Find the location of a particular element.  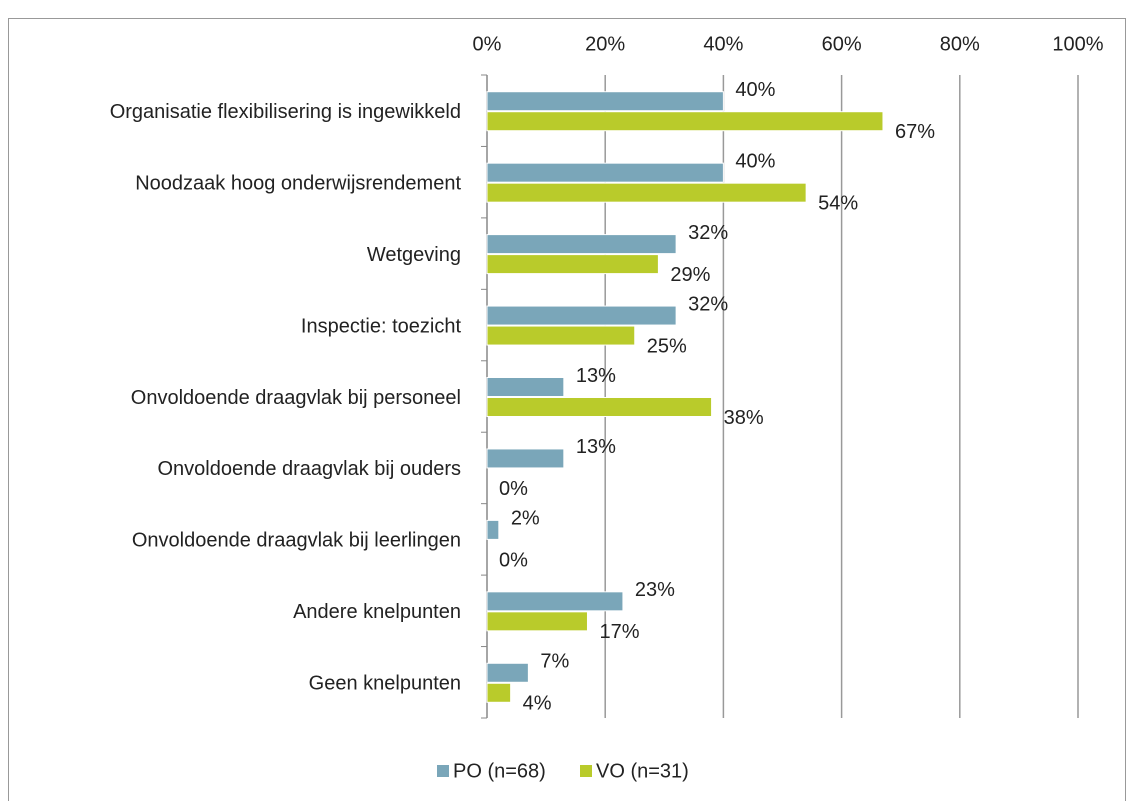

y-tick-label: Geen knelpunten is located at coordinates (385, 684).